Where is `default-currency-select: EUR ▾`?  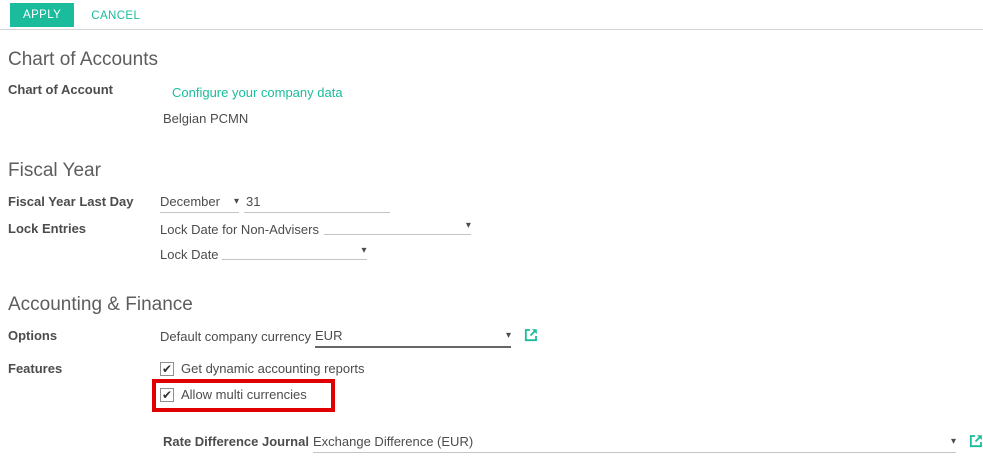
default-currency-select: EUR ▾ is located at coordinates (413, 338).